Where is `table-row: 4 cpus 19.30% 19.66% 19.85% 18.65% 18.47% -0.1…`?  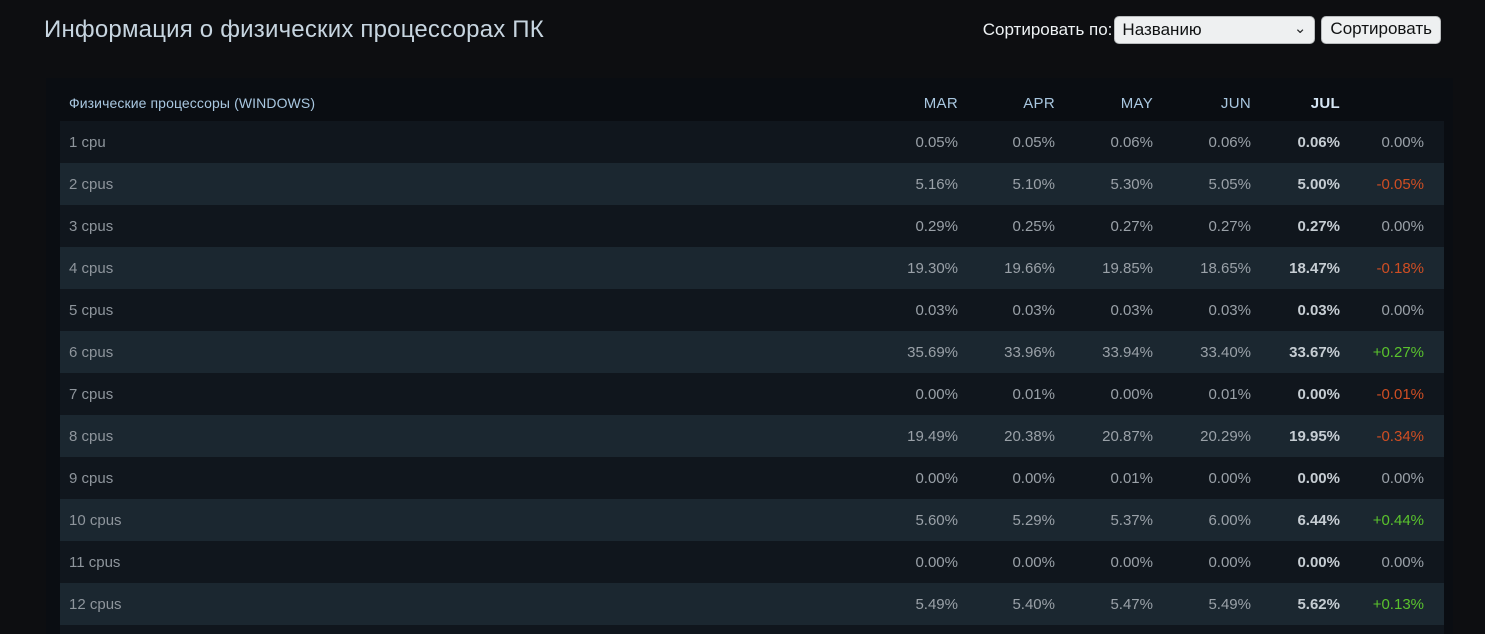
table-row: 4 cpus 19.30% 19.66% 19.85% 18.65% 18.47% -0.1… is located at coordinates (752, 268).